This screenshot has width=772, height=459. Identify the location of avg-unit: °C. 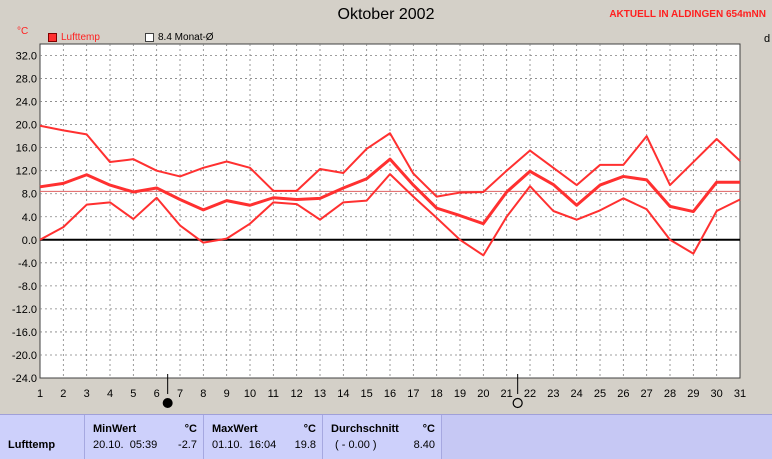
(428, 429).